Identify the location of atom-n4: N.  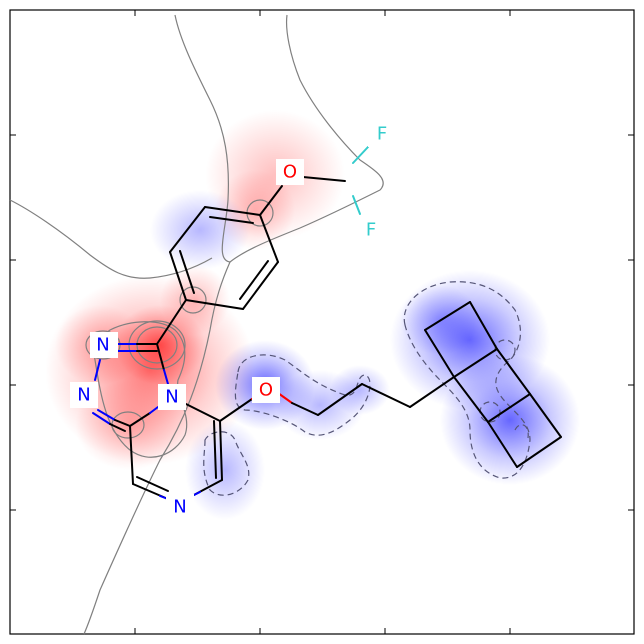
(179, 507).